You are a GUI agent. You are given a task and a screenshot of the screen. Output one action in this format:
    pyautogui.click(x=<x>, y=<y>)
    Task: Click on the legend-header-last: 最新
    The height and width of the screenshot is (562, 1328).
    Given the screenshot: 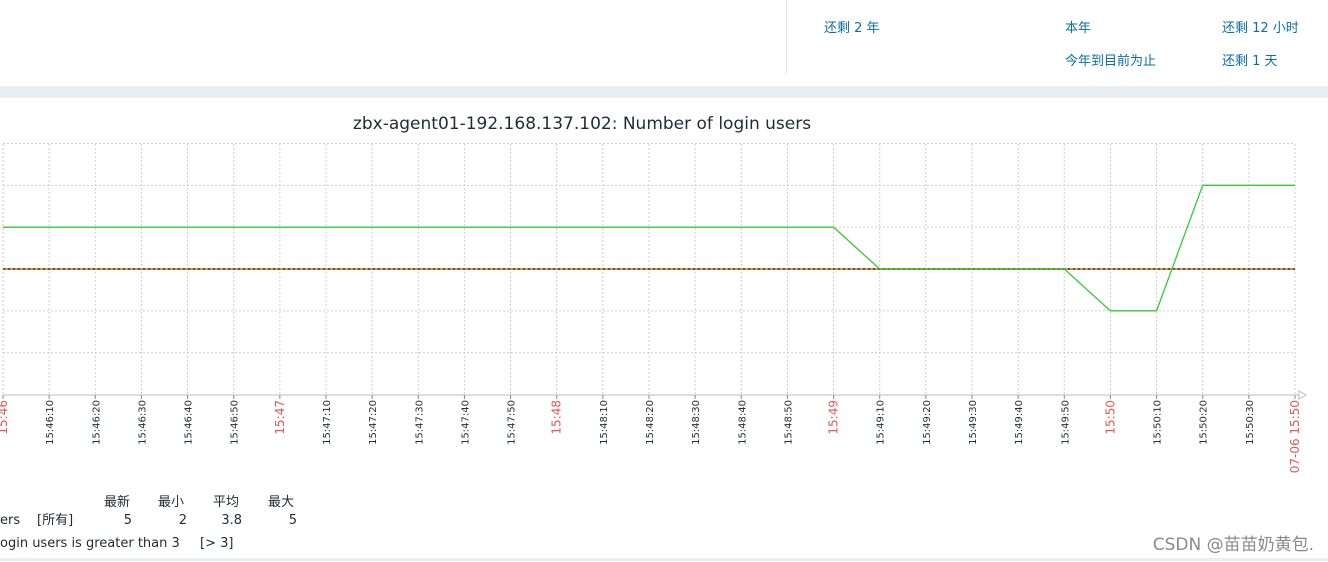 What is the action you would take?
    pyautogui.click(x=117, y=502)
    